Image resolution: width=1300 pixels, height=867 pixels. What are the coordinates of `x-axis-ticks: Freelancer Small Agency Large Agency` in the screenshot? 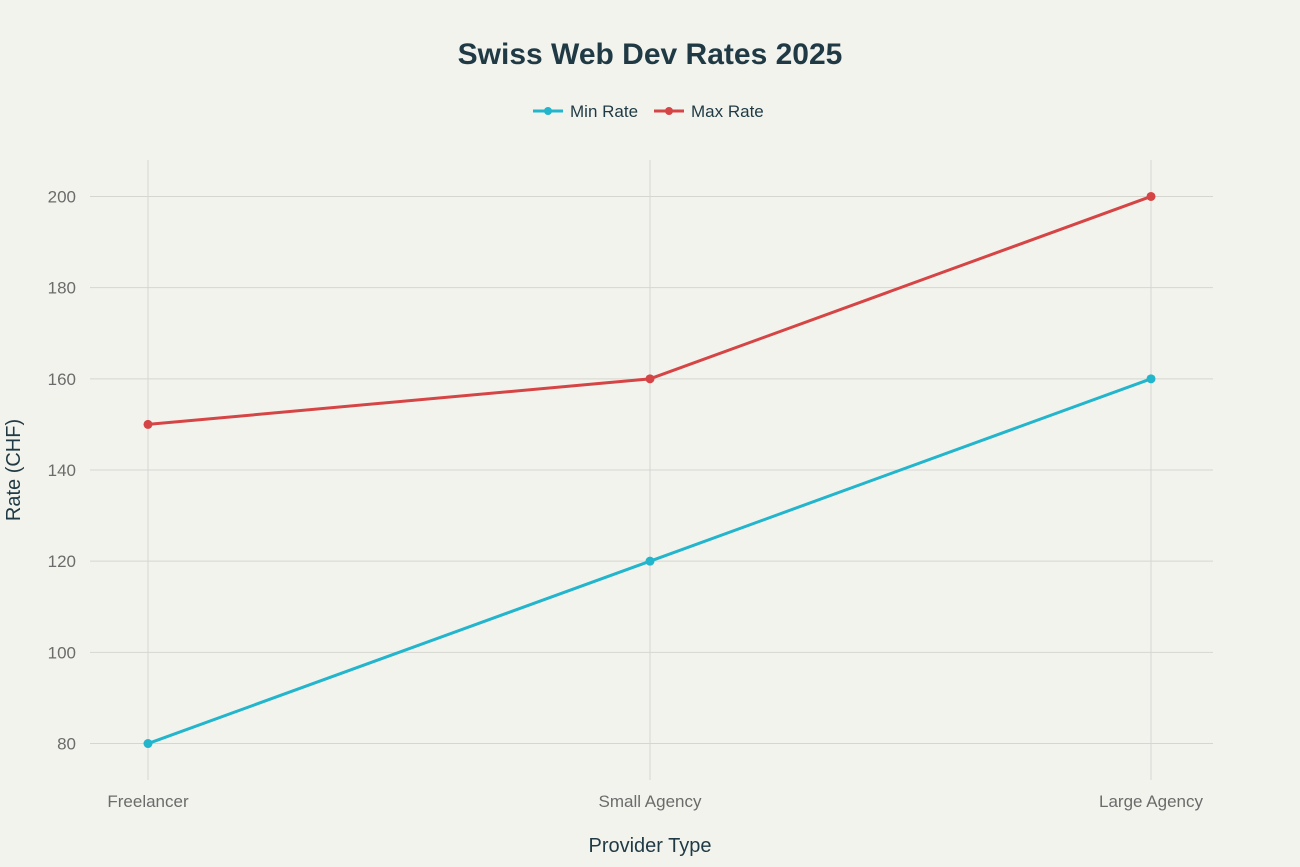 It's located at (655, 801).